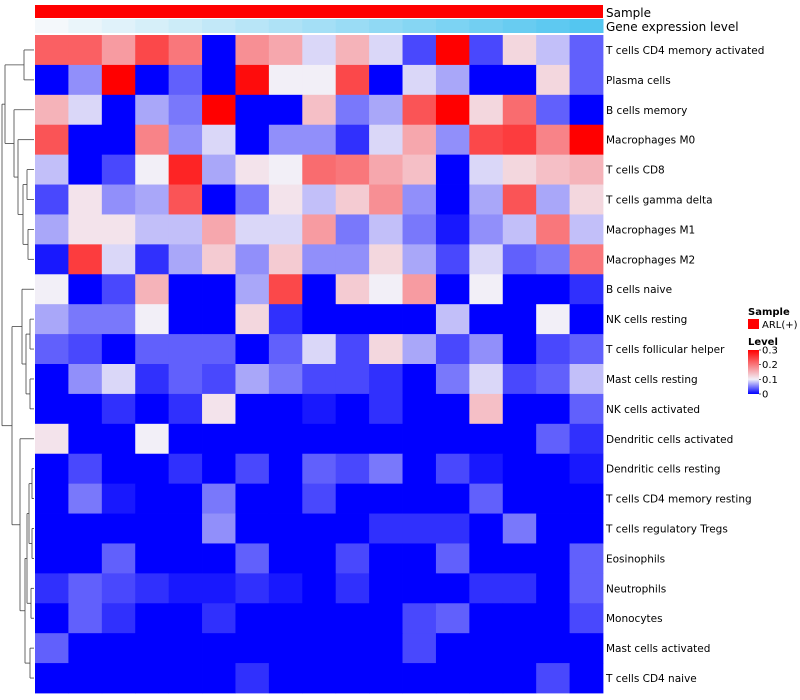  What do you see at coordinates (636, 589) in the screenshot?
I see `row-label: Neutrophils` at bounding box center [636, 589].